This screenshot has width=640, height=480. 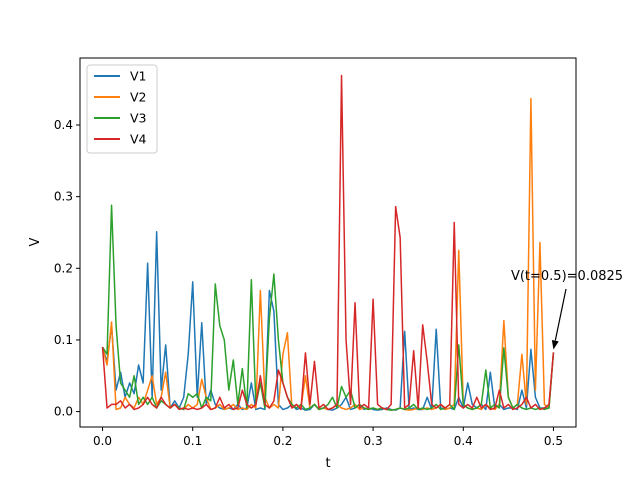 What do you see at coordinates (63, 268) in the screenshot?
I see `y-tick-label: 0.2` at bounding box center [63, 268].